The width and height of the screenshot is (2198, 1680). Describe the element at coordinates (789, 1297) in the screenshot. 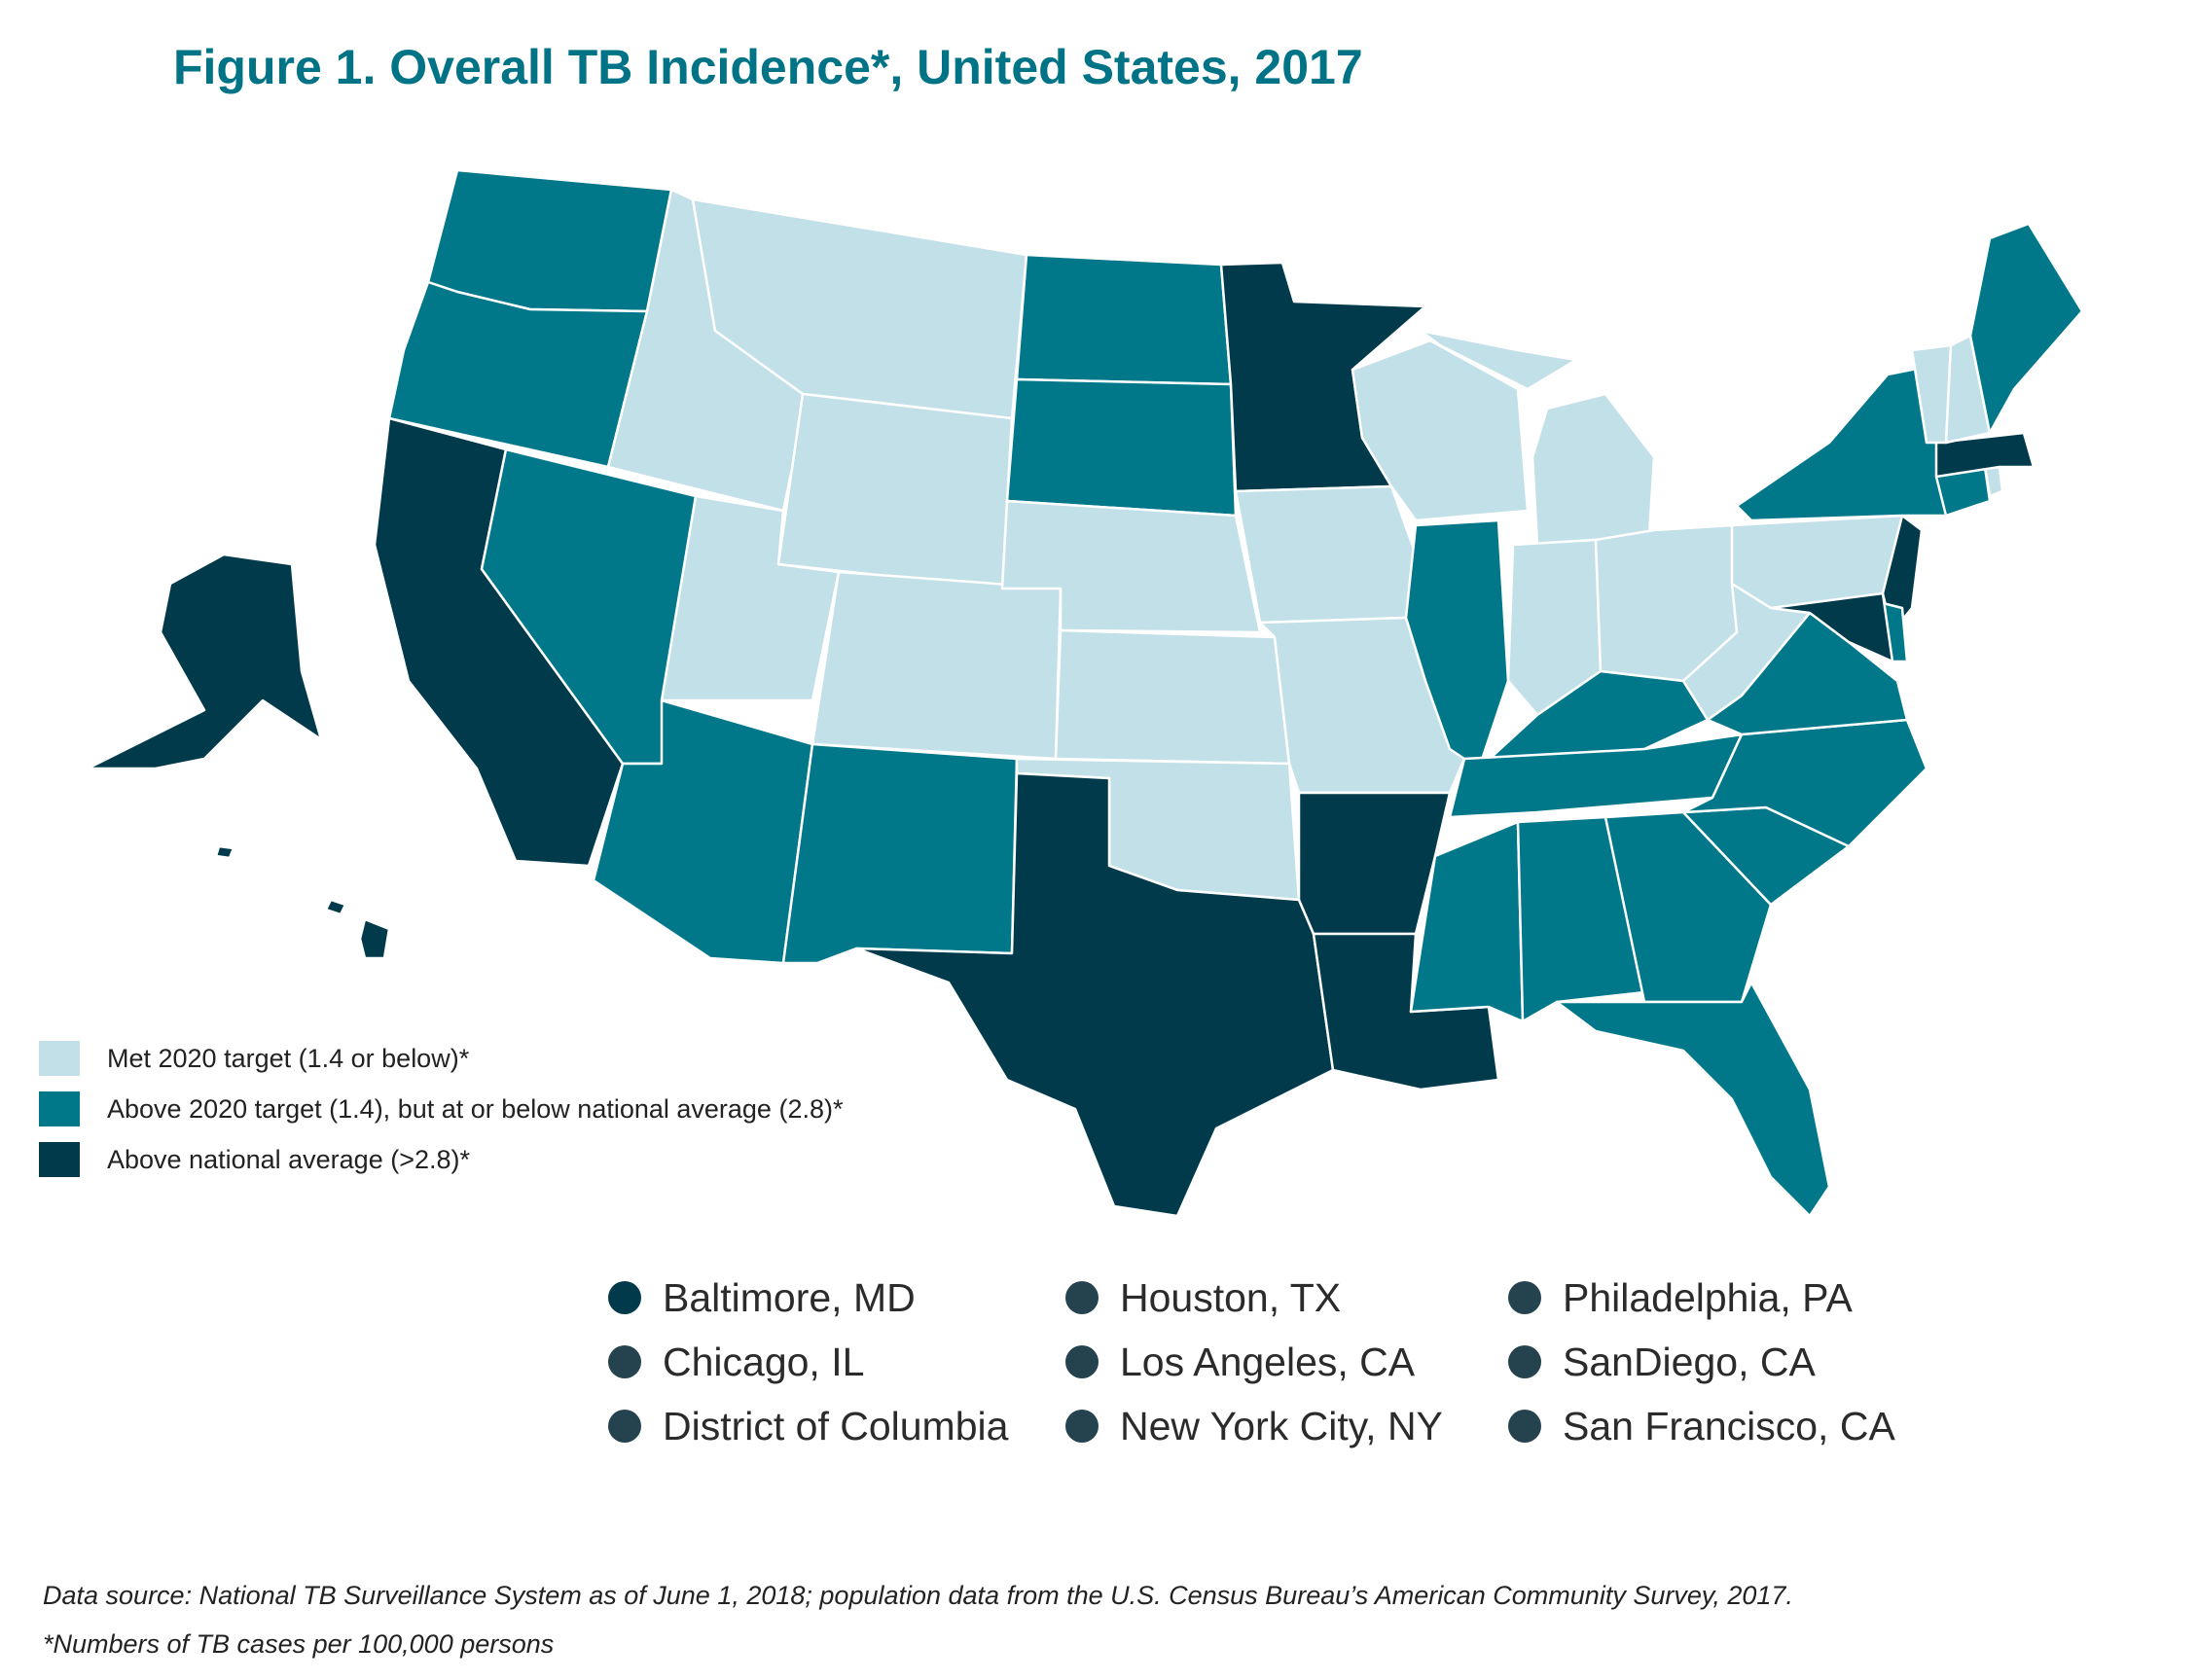

I see `city-label: Baltimore, MD` at that location.